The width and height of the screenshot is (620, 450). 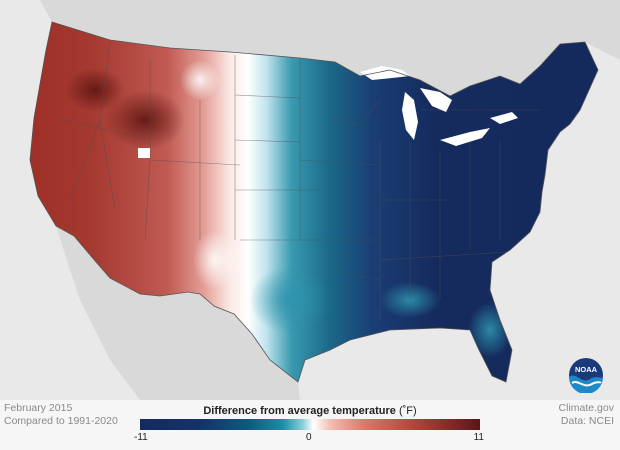 What do you see at coordinates (38, 408) in the screenshot?
I see `map-date: February 2015` at bounding box center [38, 408].